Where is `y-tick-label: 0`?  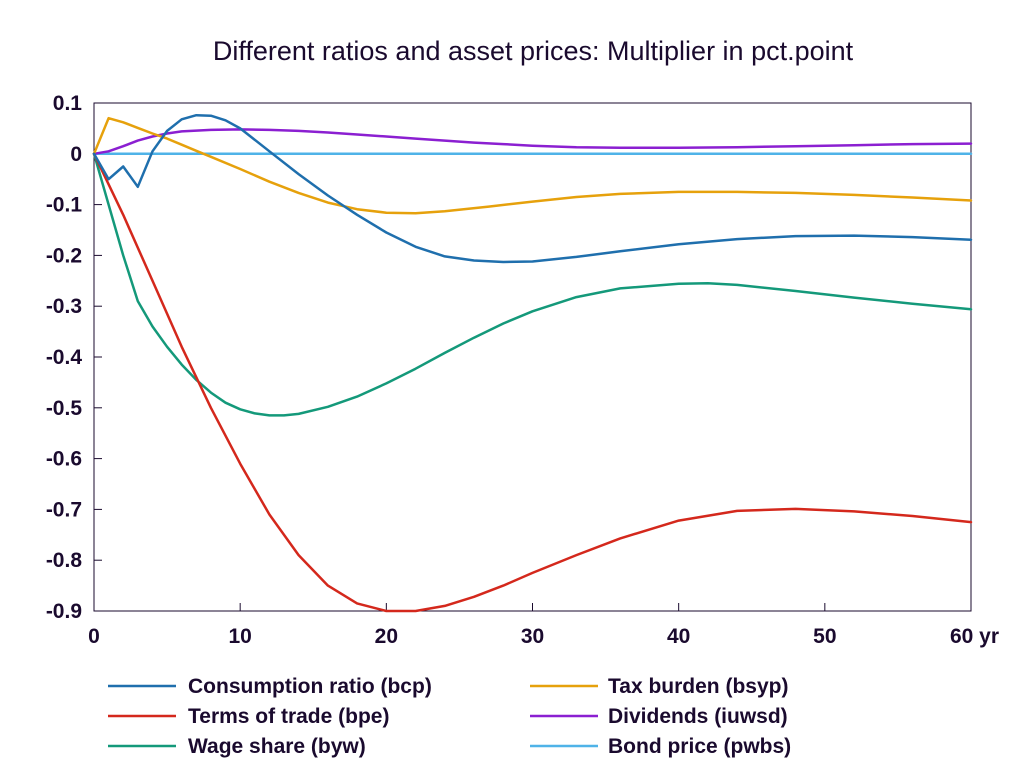 y-tick-label: 0 is located at coordinates (76, 154).